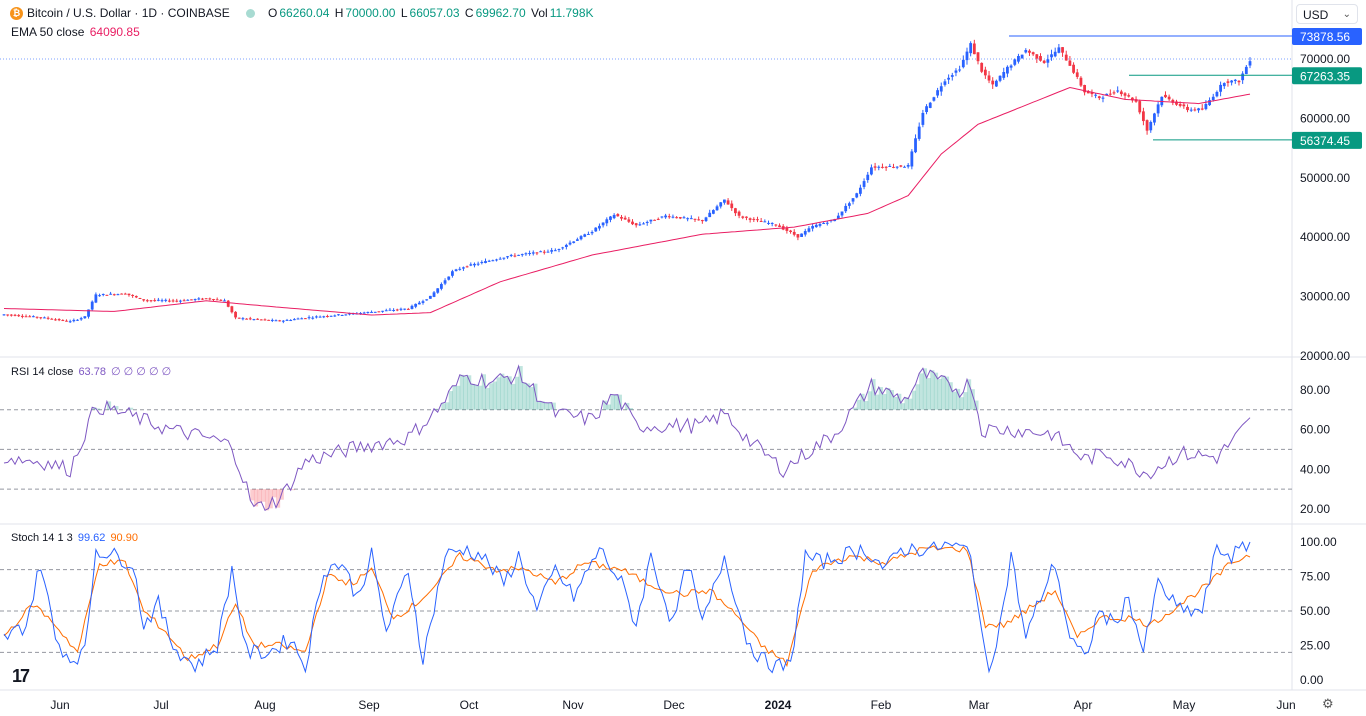 This screenshot has height=716, width=1366. Describe the element at coordinates (75, 538) in the screenshot. I see `stoch-legend: Stoch 14 1 3 99.62 90.90` at that location.